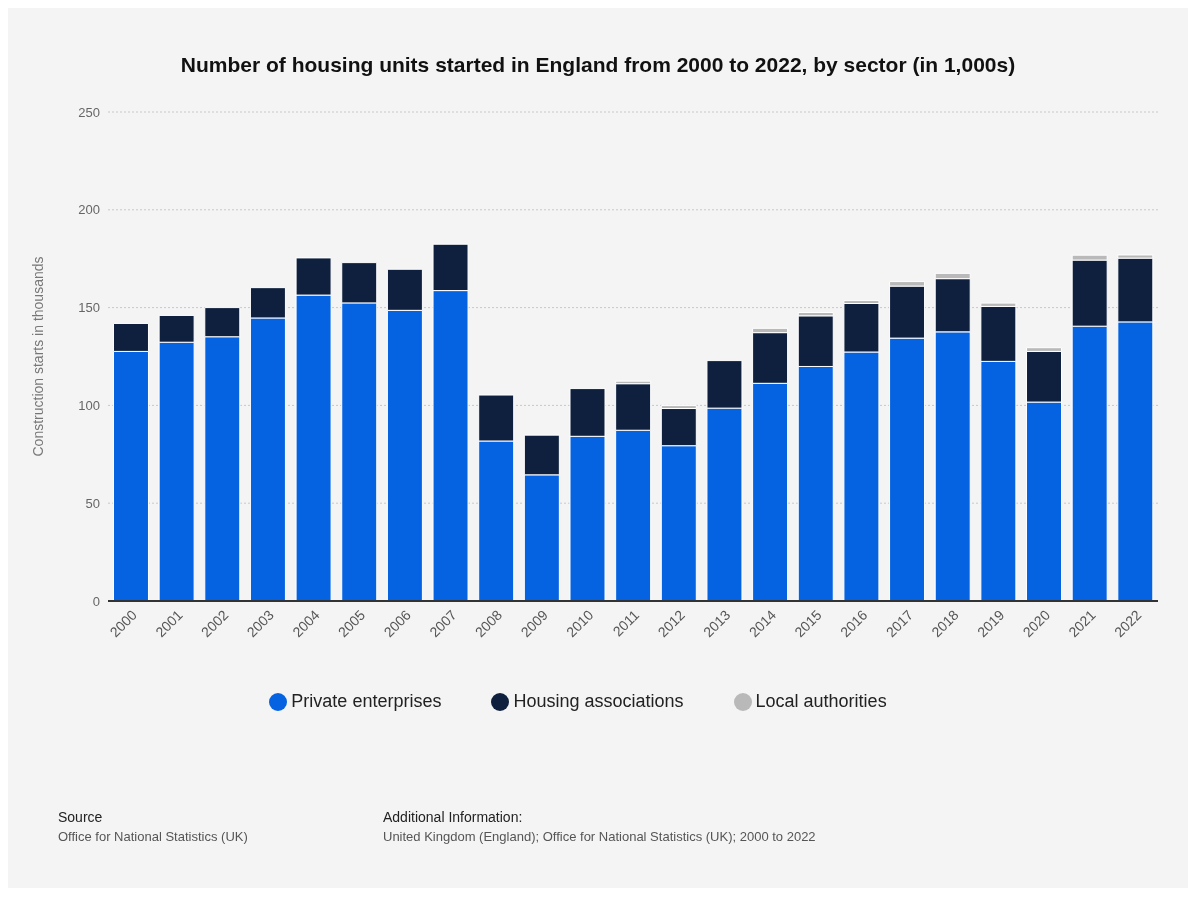 The width and height of the screenshot is (1201, 898). What do you see at coordinates (81, 817) in the screenshot?
I see `text: Source` at bounding box center [81, 817].